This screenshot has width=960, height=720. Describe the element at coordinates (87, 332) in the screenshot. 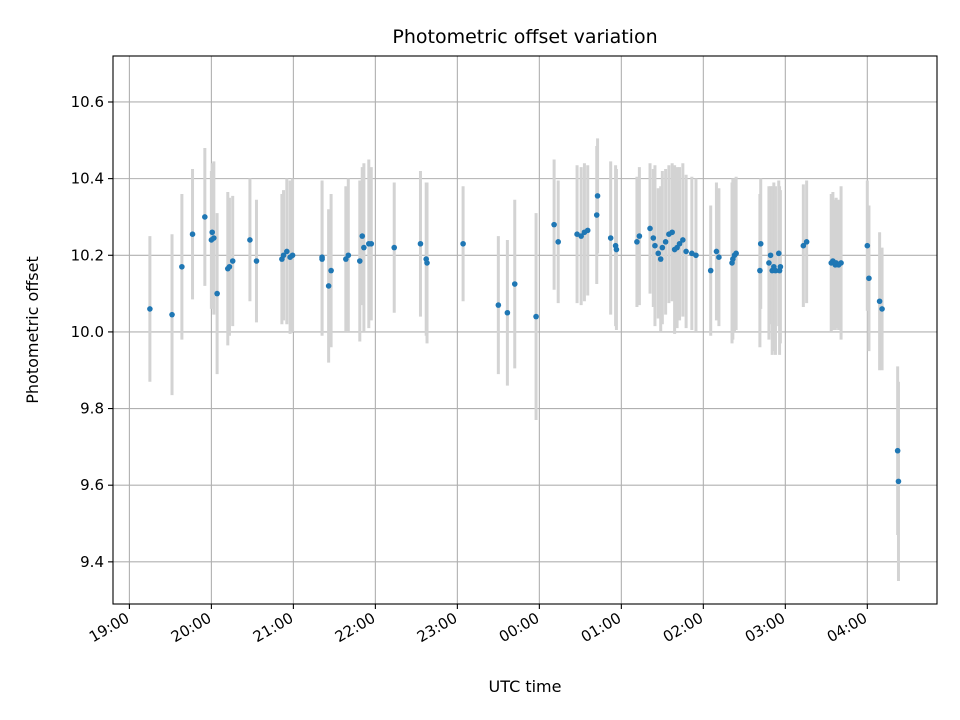

I see `y-tick-label: 10.0` at that location.